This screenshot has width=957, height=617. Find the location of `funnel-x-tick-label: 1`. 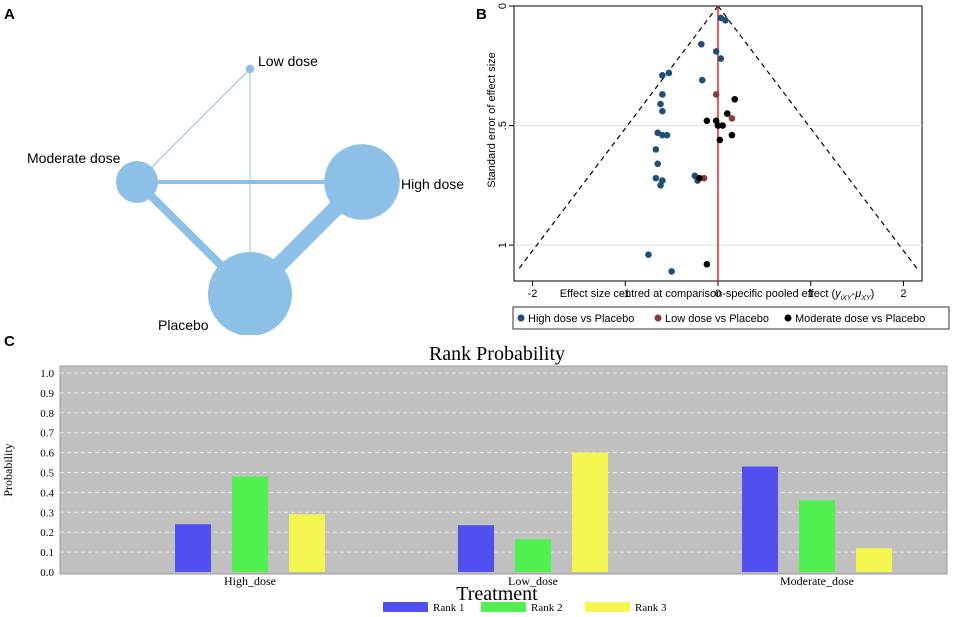

funnel-x-tick-label: 1 is located at coordinates (811, 294).